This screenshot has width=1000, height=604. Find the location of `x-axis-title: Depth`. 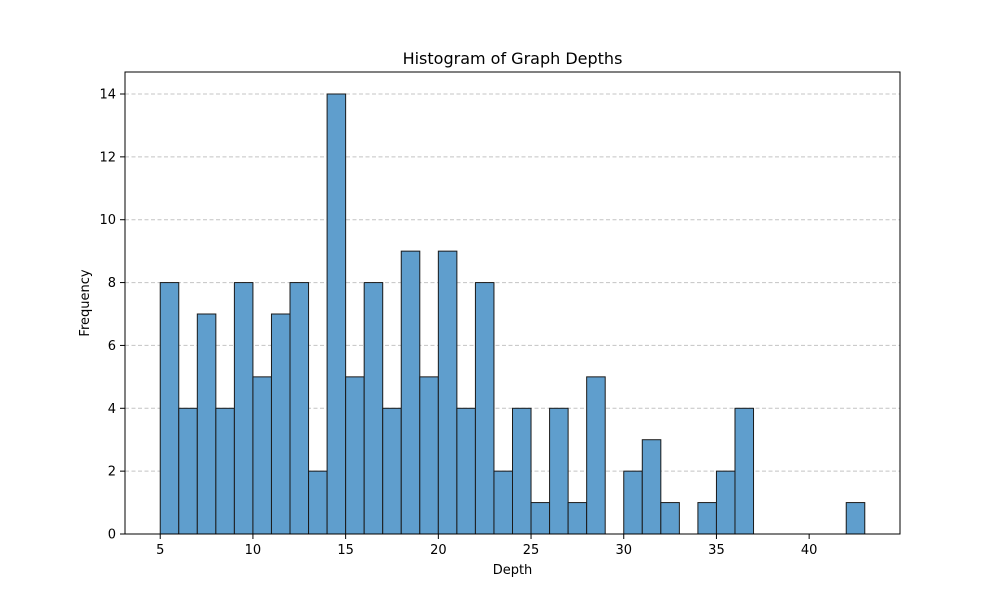

x-axis-title: Depth is located at coordinates (513, 570).